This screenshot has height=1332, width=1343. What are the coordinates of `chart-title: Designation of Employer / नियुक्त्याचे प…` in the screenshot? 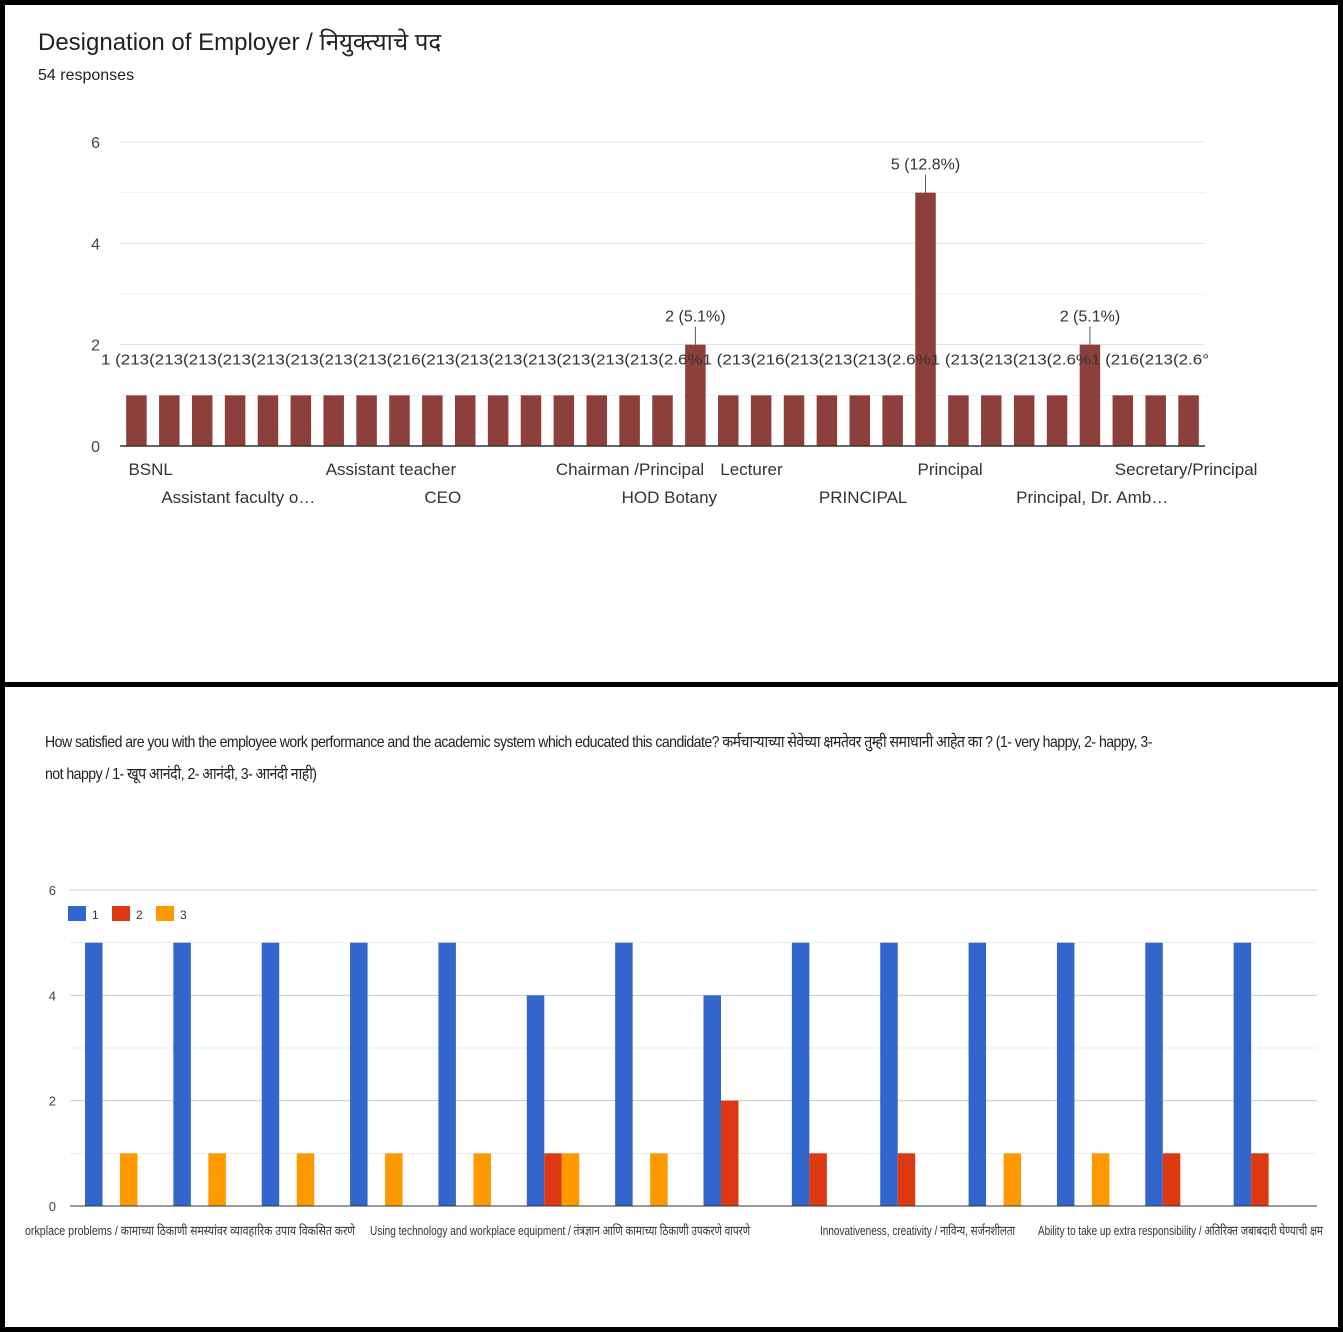 It's located at (240, 42).